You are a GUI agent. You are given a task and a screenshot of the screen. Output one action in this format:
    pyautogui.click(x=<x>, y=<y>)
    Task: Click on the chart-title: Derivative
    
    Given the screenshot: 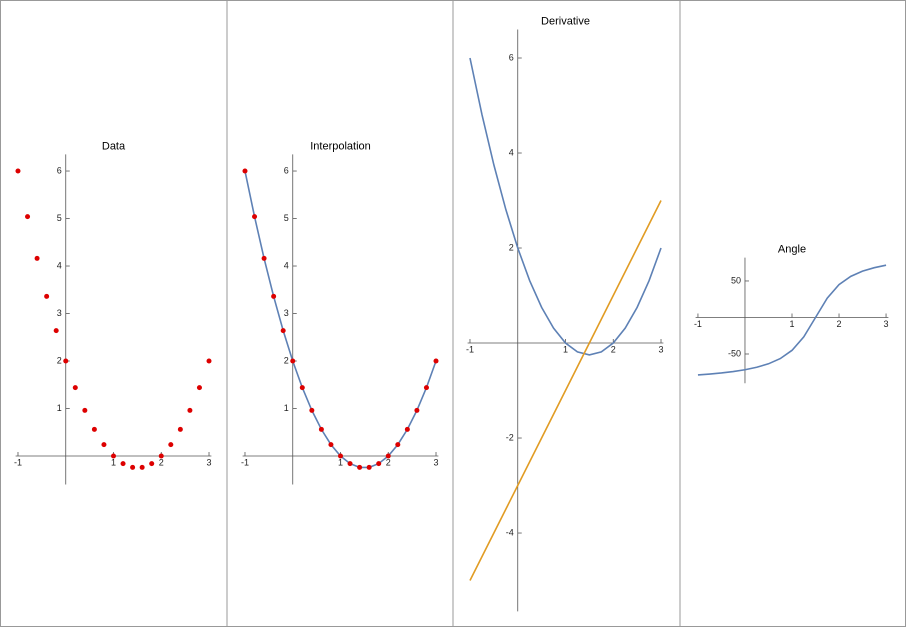 What is the action you would take?
    pyautogui.click(x=565, y=21)
    